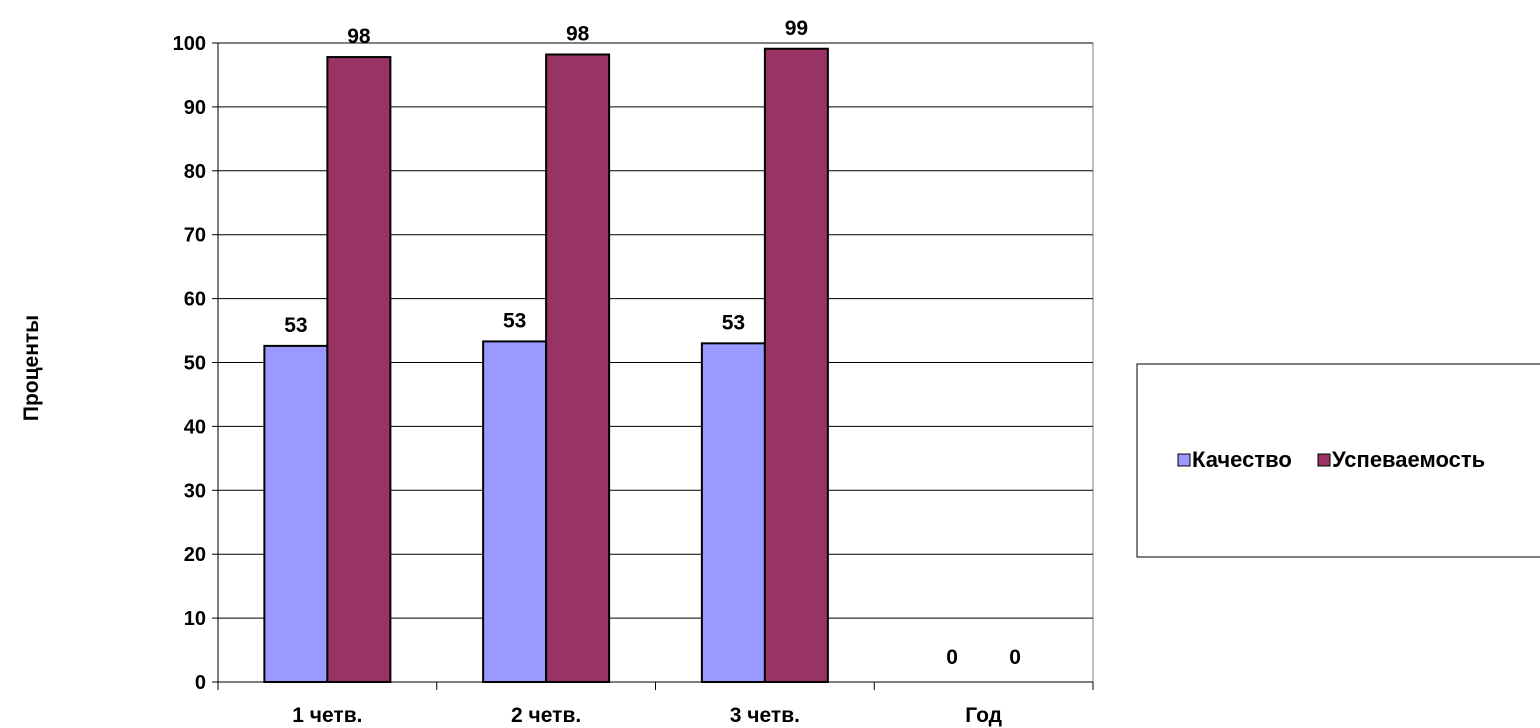 The width and height of the screenshot is (1540, 728). I want to click on x-tick-label: Год, so click(983, 715).